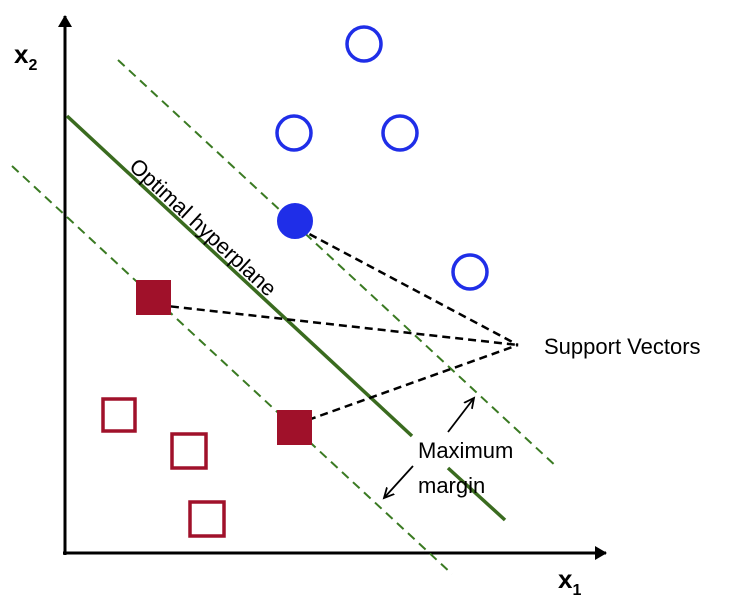 The image size is (749, 595). I want to click on y-axis-label: x2, so click(25, 56).